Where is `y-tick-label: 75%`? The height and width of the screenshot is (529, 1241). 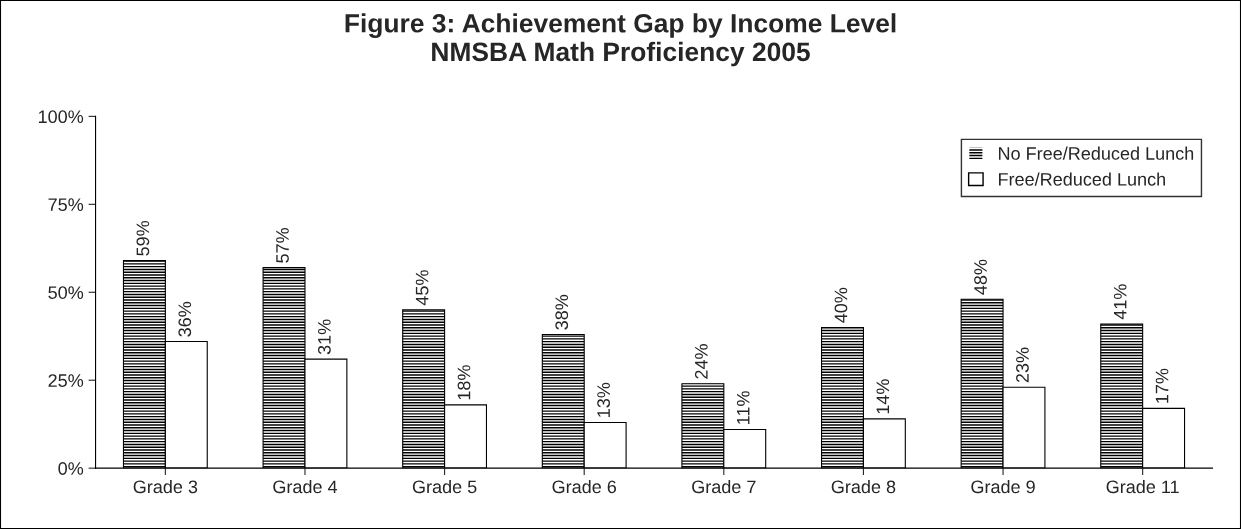
y-tick-label: 75% is located at coordinates (66, 205).